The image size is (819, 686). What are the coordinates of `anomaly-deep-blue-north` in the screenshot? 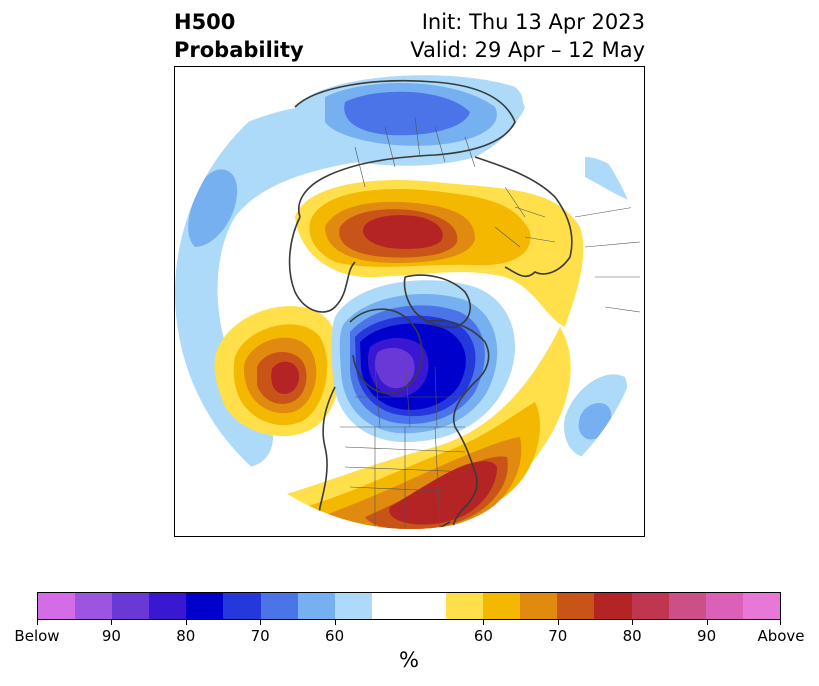 It's located at (407, 113).